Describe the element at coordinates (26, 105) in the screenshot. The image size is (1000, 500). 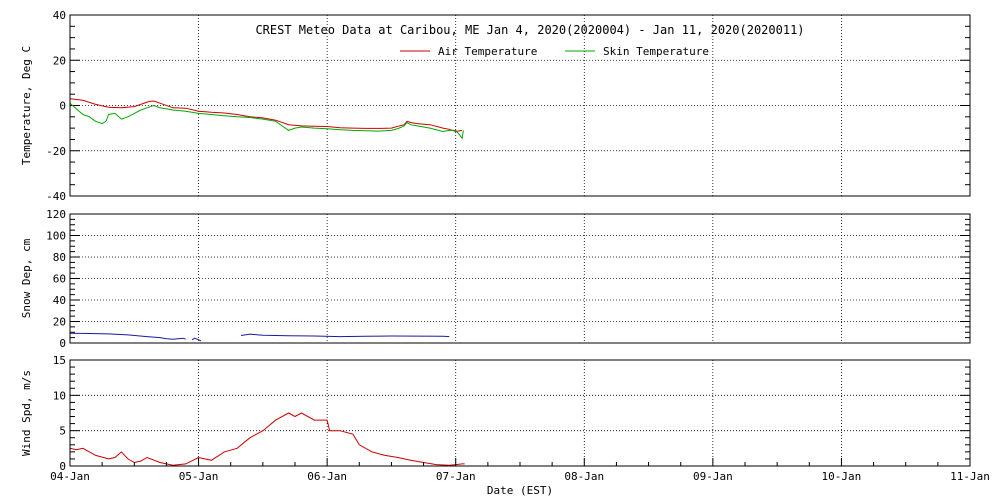
I see `y-axis-label: Temperature, Deg C` at that location.